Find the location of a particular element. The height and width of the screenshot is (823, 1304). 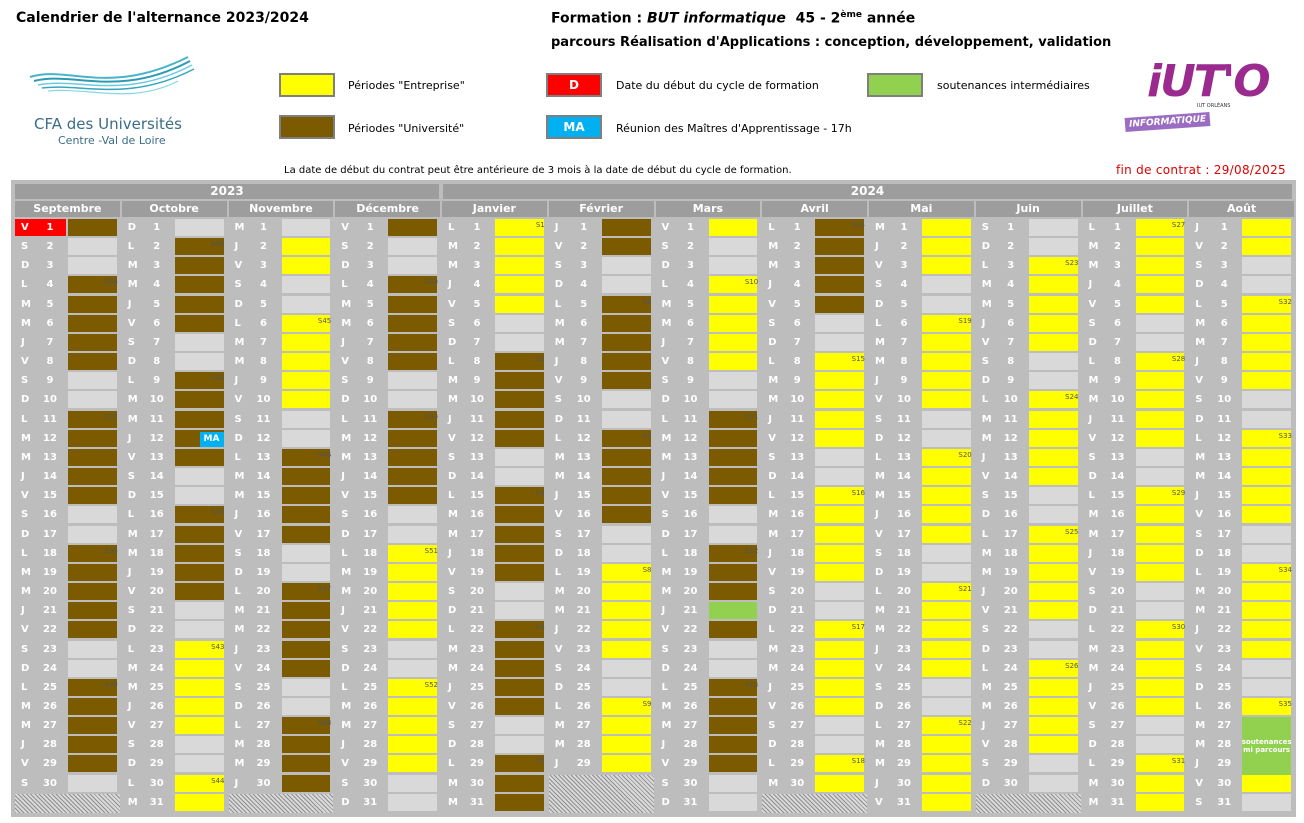

empty-day-hatch is located at coordinates (814, 803).